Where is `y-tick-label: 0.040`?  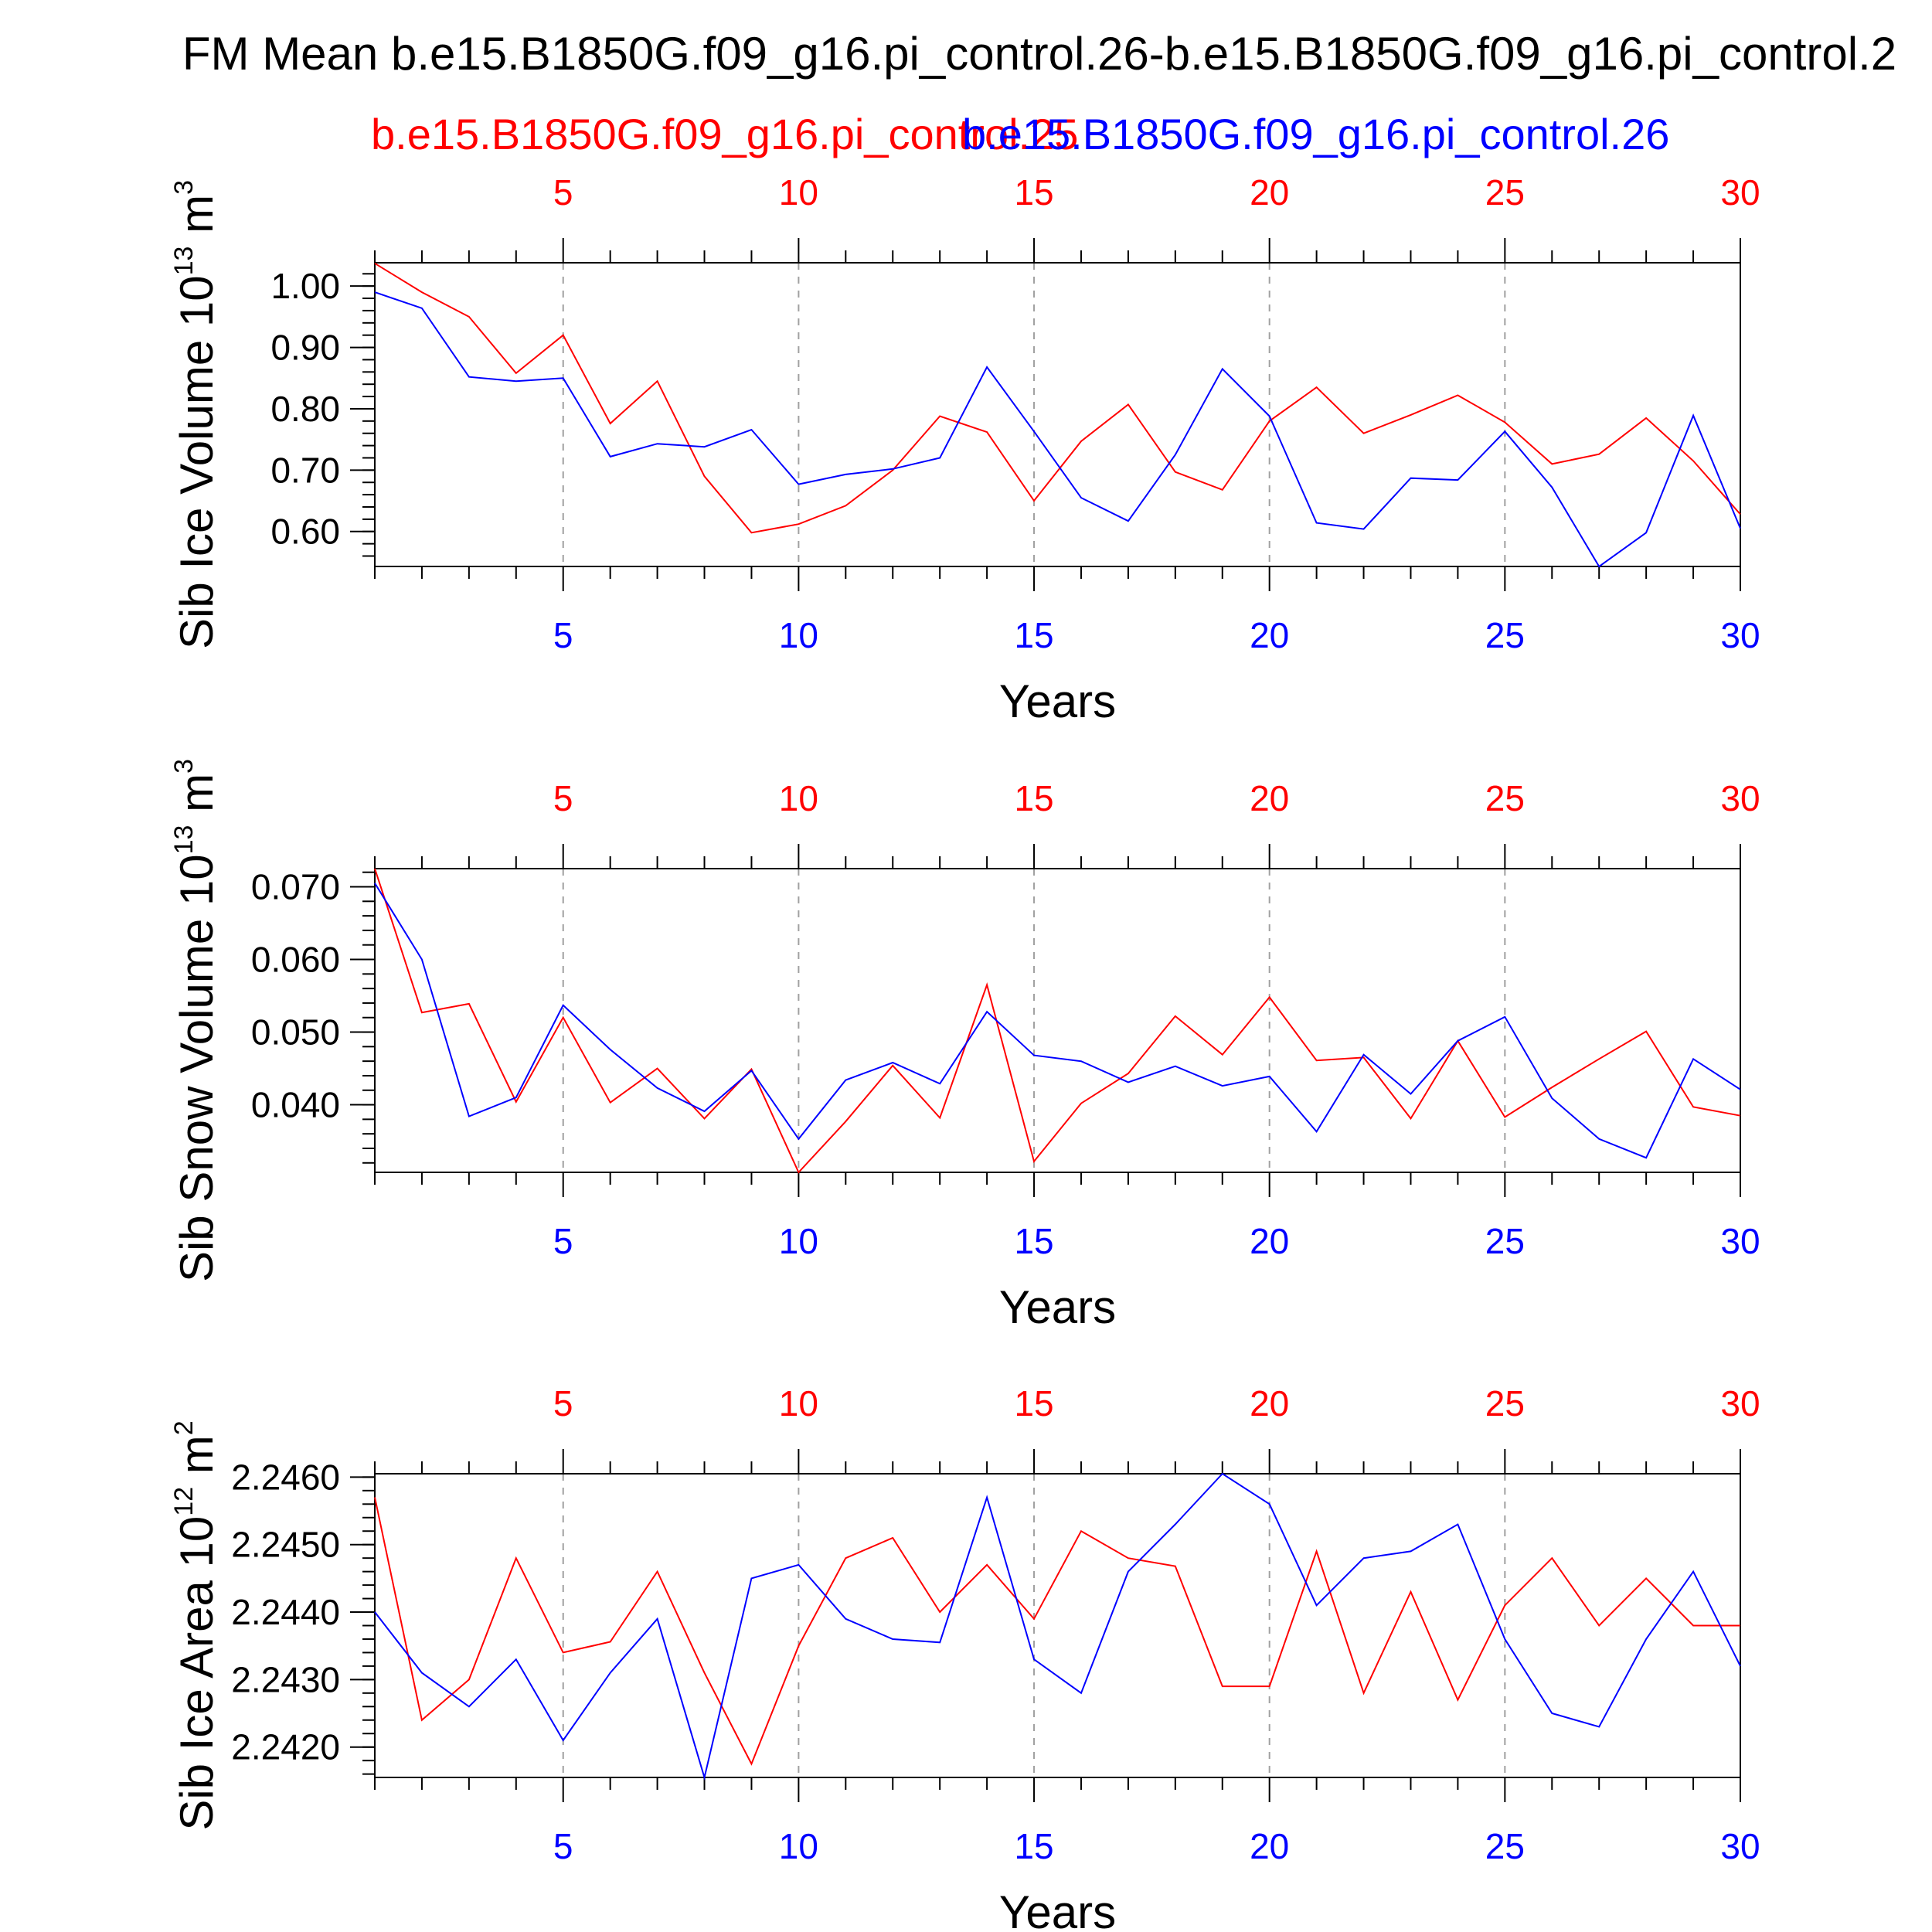 y-tick-label: 0.040 is located at coordinates (296, 1105).